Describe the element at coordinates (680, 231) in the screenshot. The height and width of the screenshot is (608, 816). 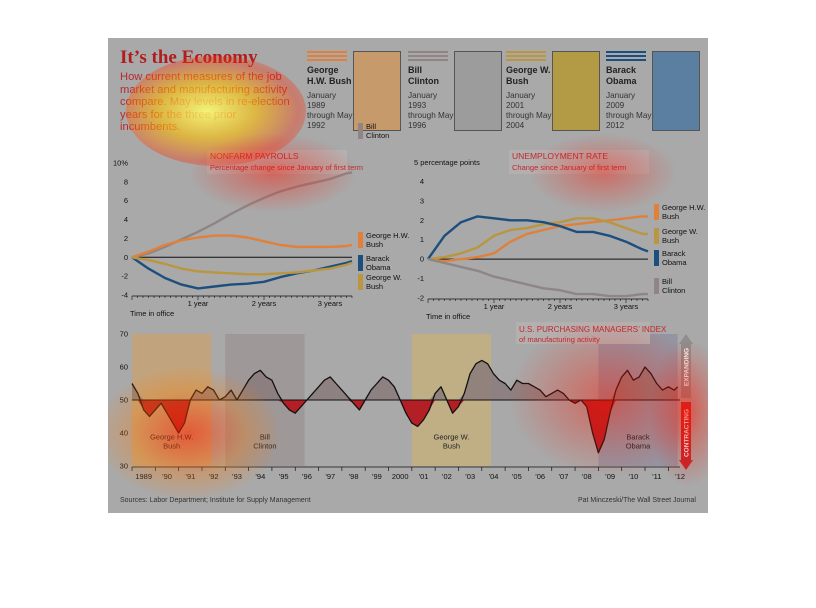
I see `legend-label-line: George W.` at that location.